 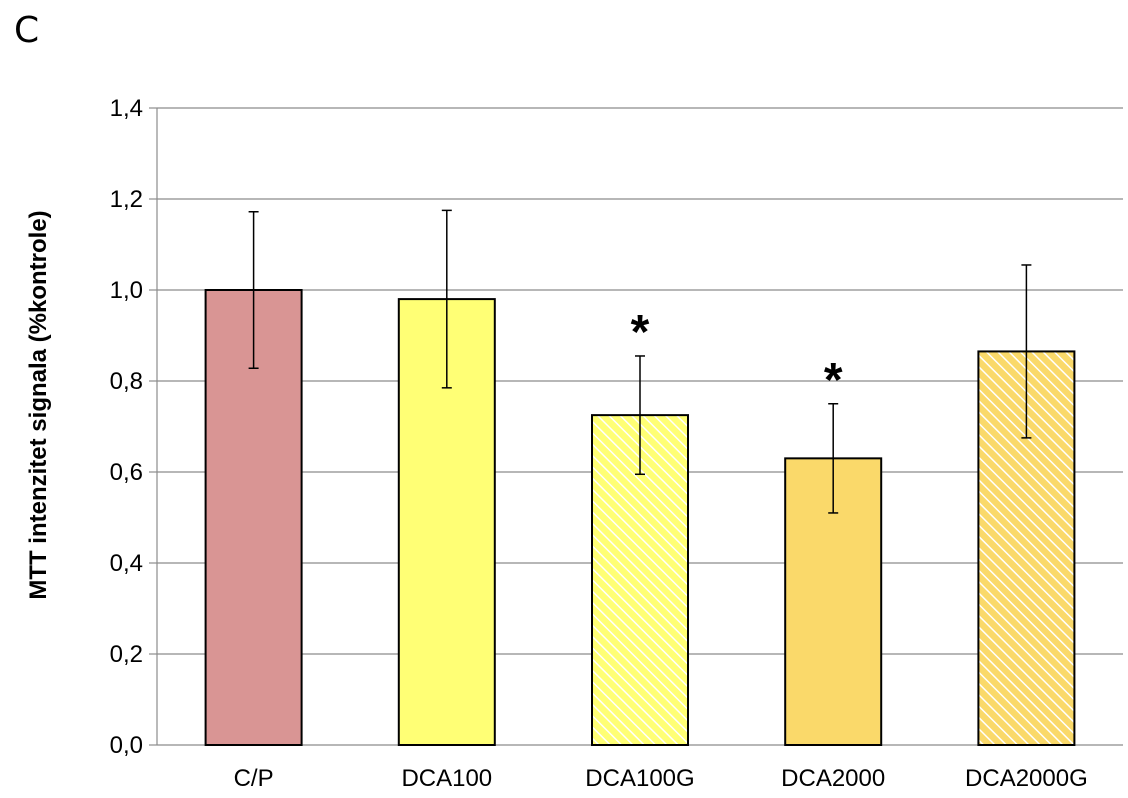 What do you see at coordinates (126, 381) in the screenshot?
I see `y-tick-label: 0,8` at bounding box center [126, 381].